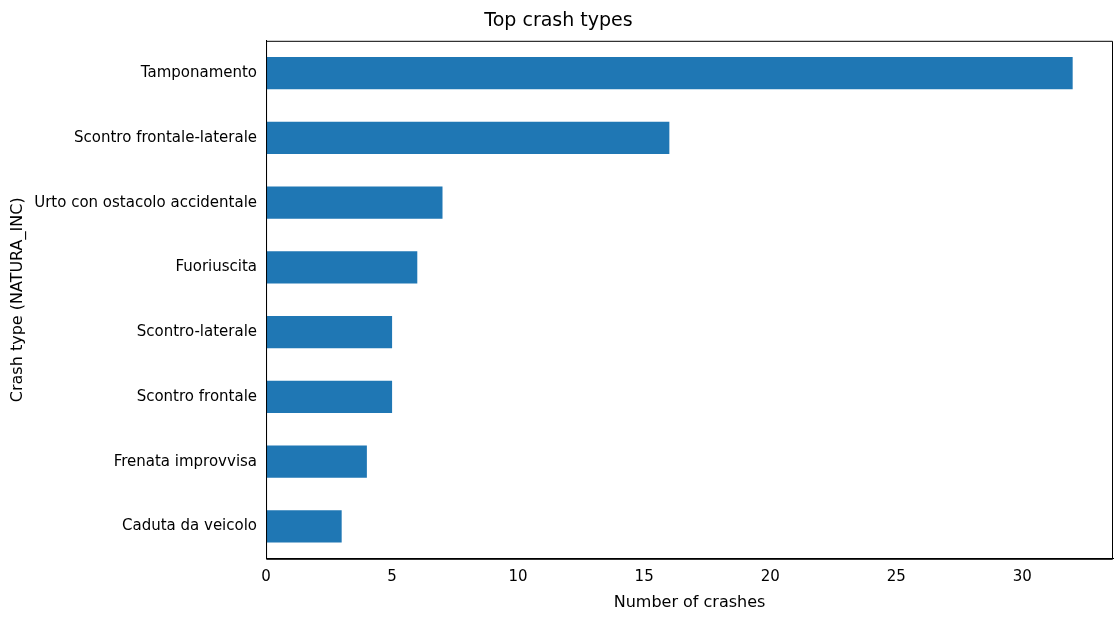 The image size is (1115, 620). Describe the element at coordinates (266, 575) in the screenshot. I see `x-tick-label: 0` at that location.